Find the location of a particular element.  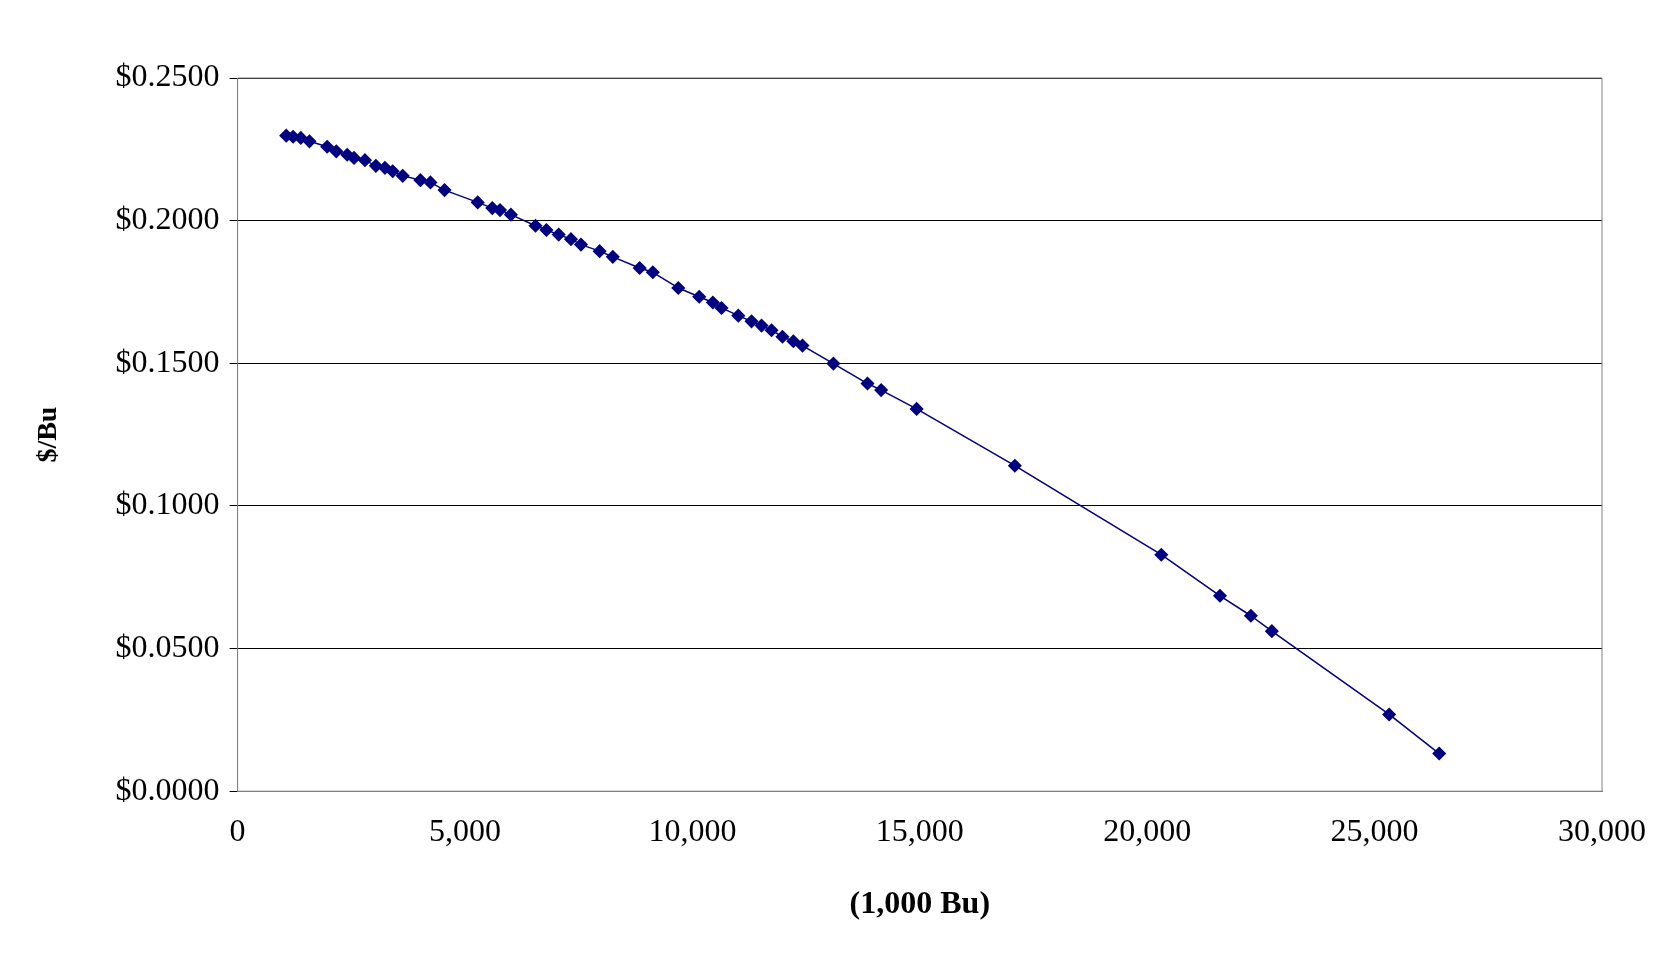

x-tick-label: 15,000 is located at coordinates (919, 829).